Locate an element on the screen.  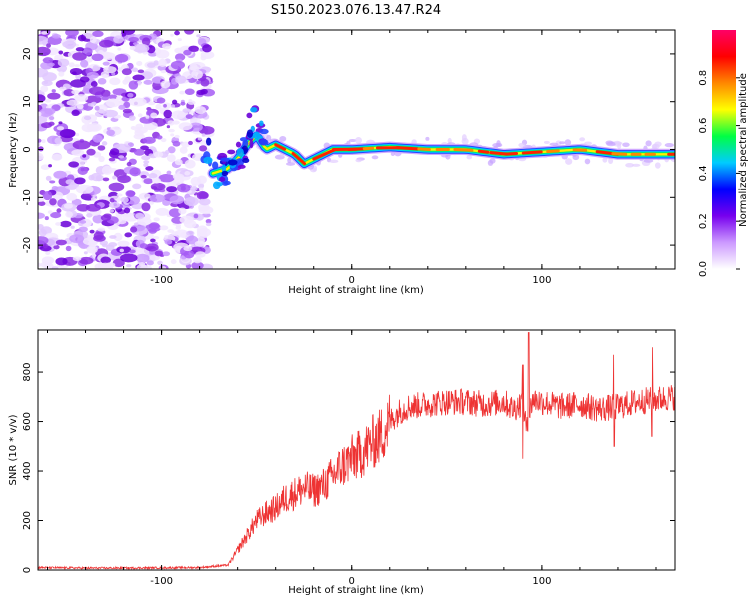
colorbar-tick-label: 0.0 is located at coordinates (703, 269).